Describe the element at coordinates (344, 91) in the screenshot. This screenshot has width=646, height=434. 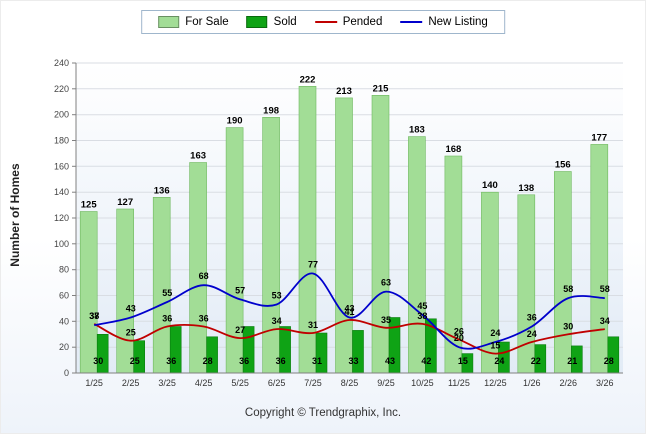
I see `data-label: 213` at that location.